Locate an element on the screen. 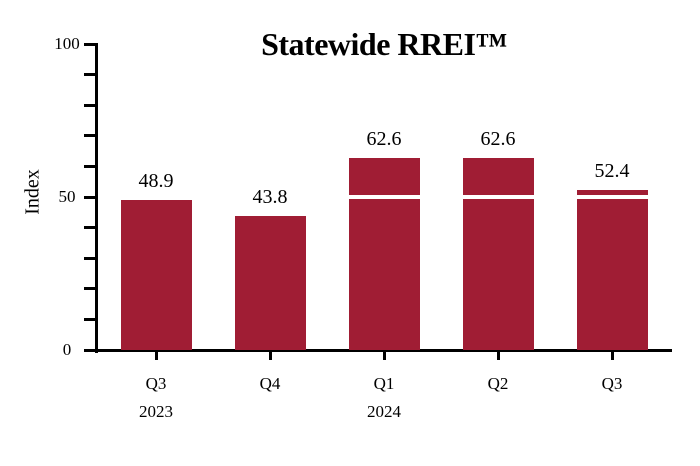  y-tick-label: 100 is located at coordinates (67, 43).